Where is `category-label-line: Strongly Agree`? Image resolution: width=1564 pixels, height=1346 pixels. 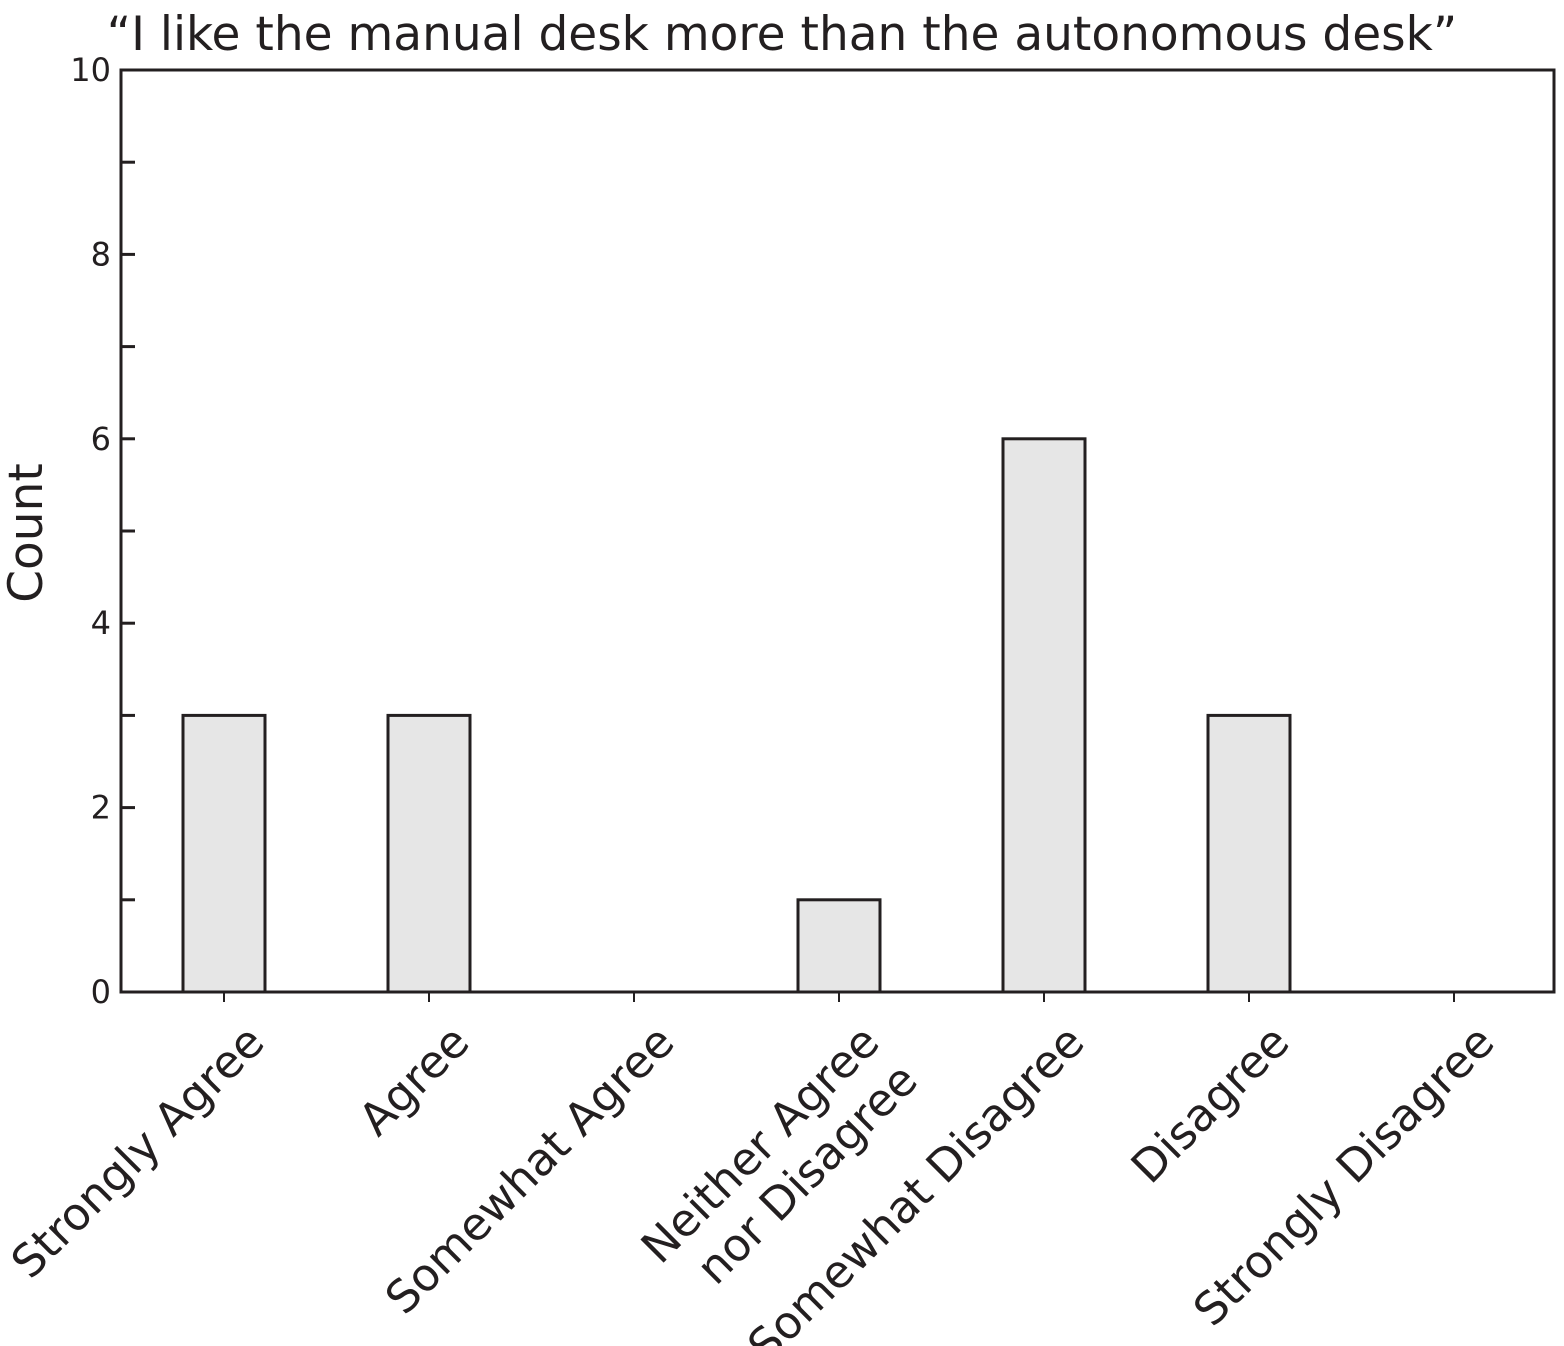
category-label-line: Strongly Agree is located at coordinates (138, 1152).